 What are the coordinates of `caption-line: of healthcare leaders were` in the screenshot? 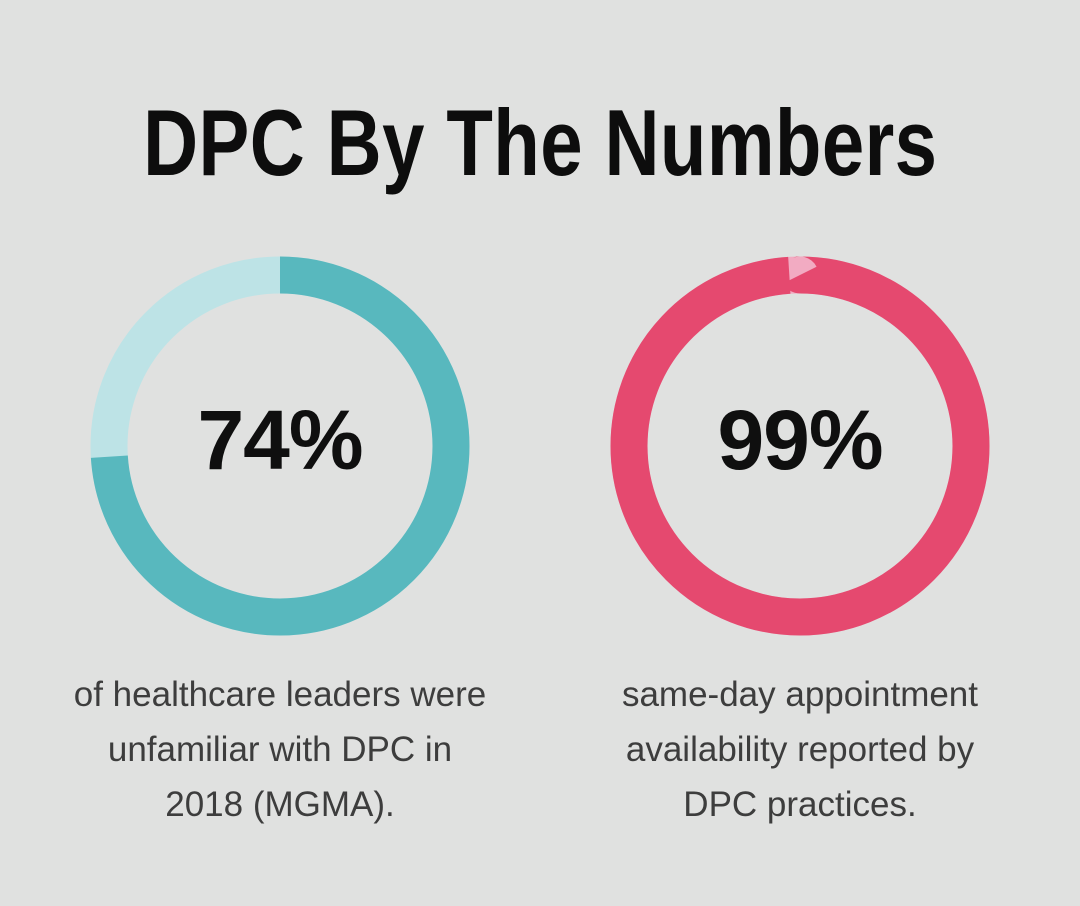 It's located at (280, 694).